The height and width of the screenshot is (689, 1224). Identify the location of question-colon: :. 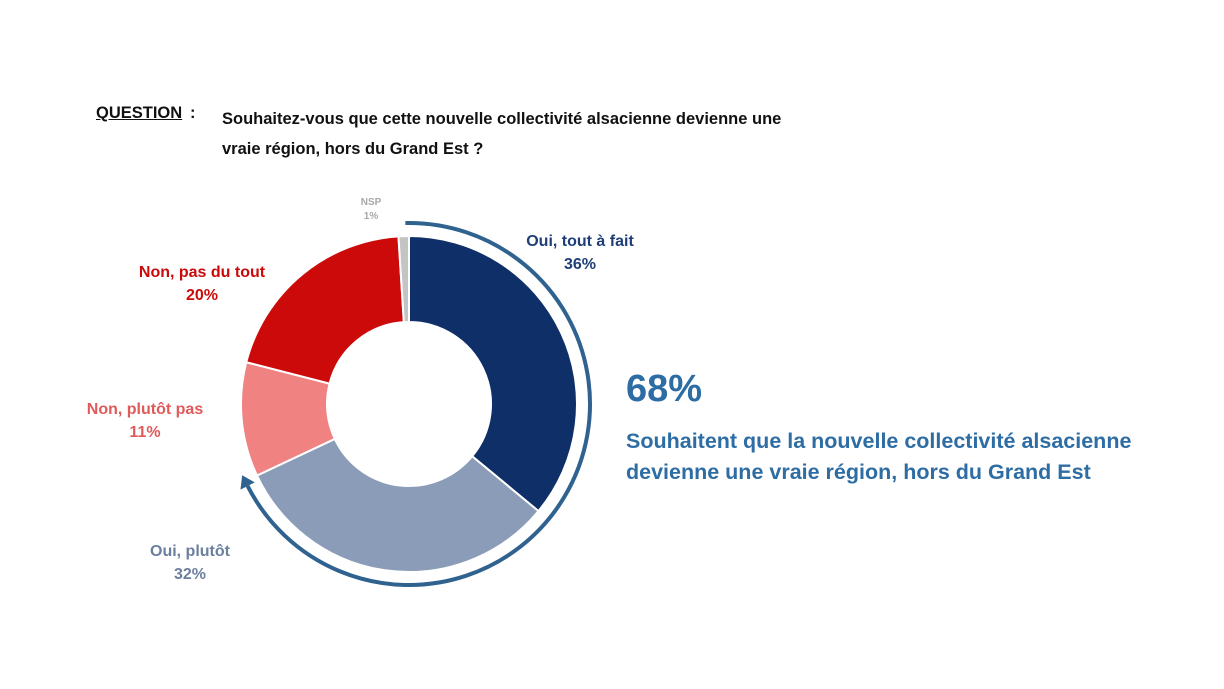
(193, 113).